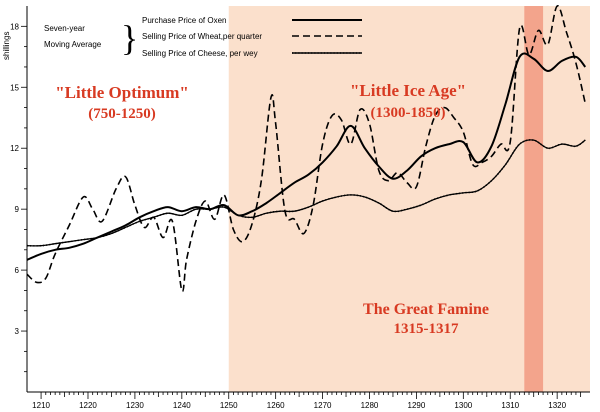 The height and width of the screenshot is (412, 600). I want to click on x-tick-label: 1270, so click(323, 405).